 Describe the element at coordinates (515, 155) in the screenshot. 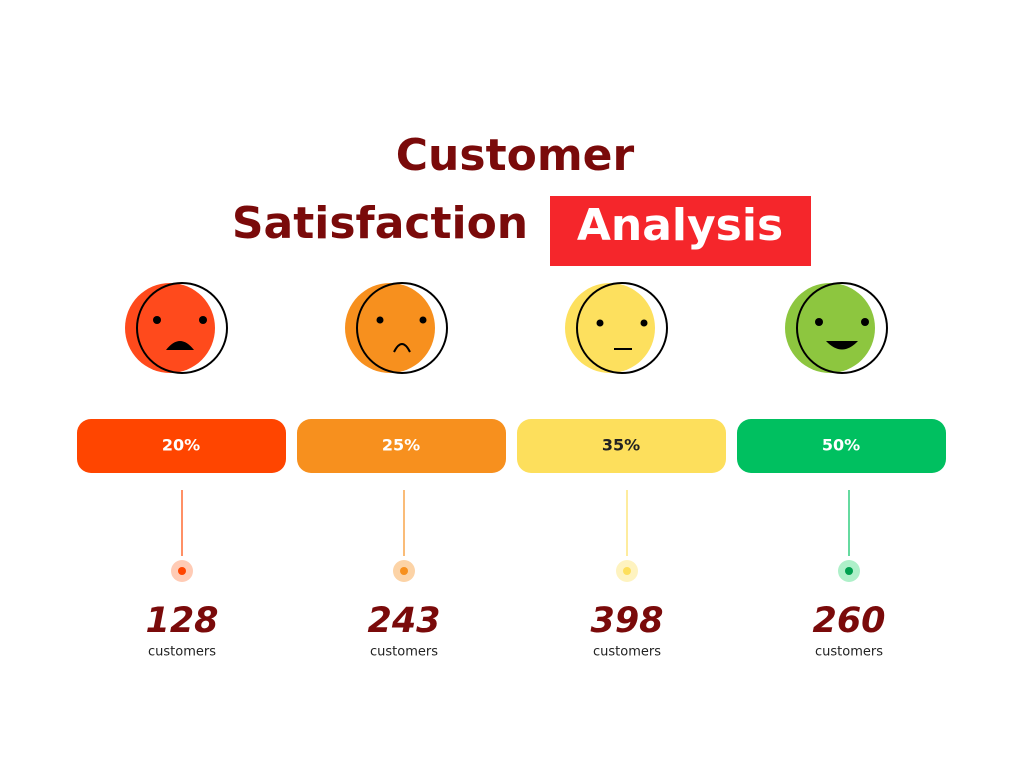

I see `title-line1: Customer` at that location.